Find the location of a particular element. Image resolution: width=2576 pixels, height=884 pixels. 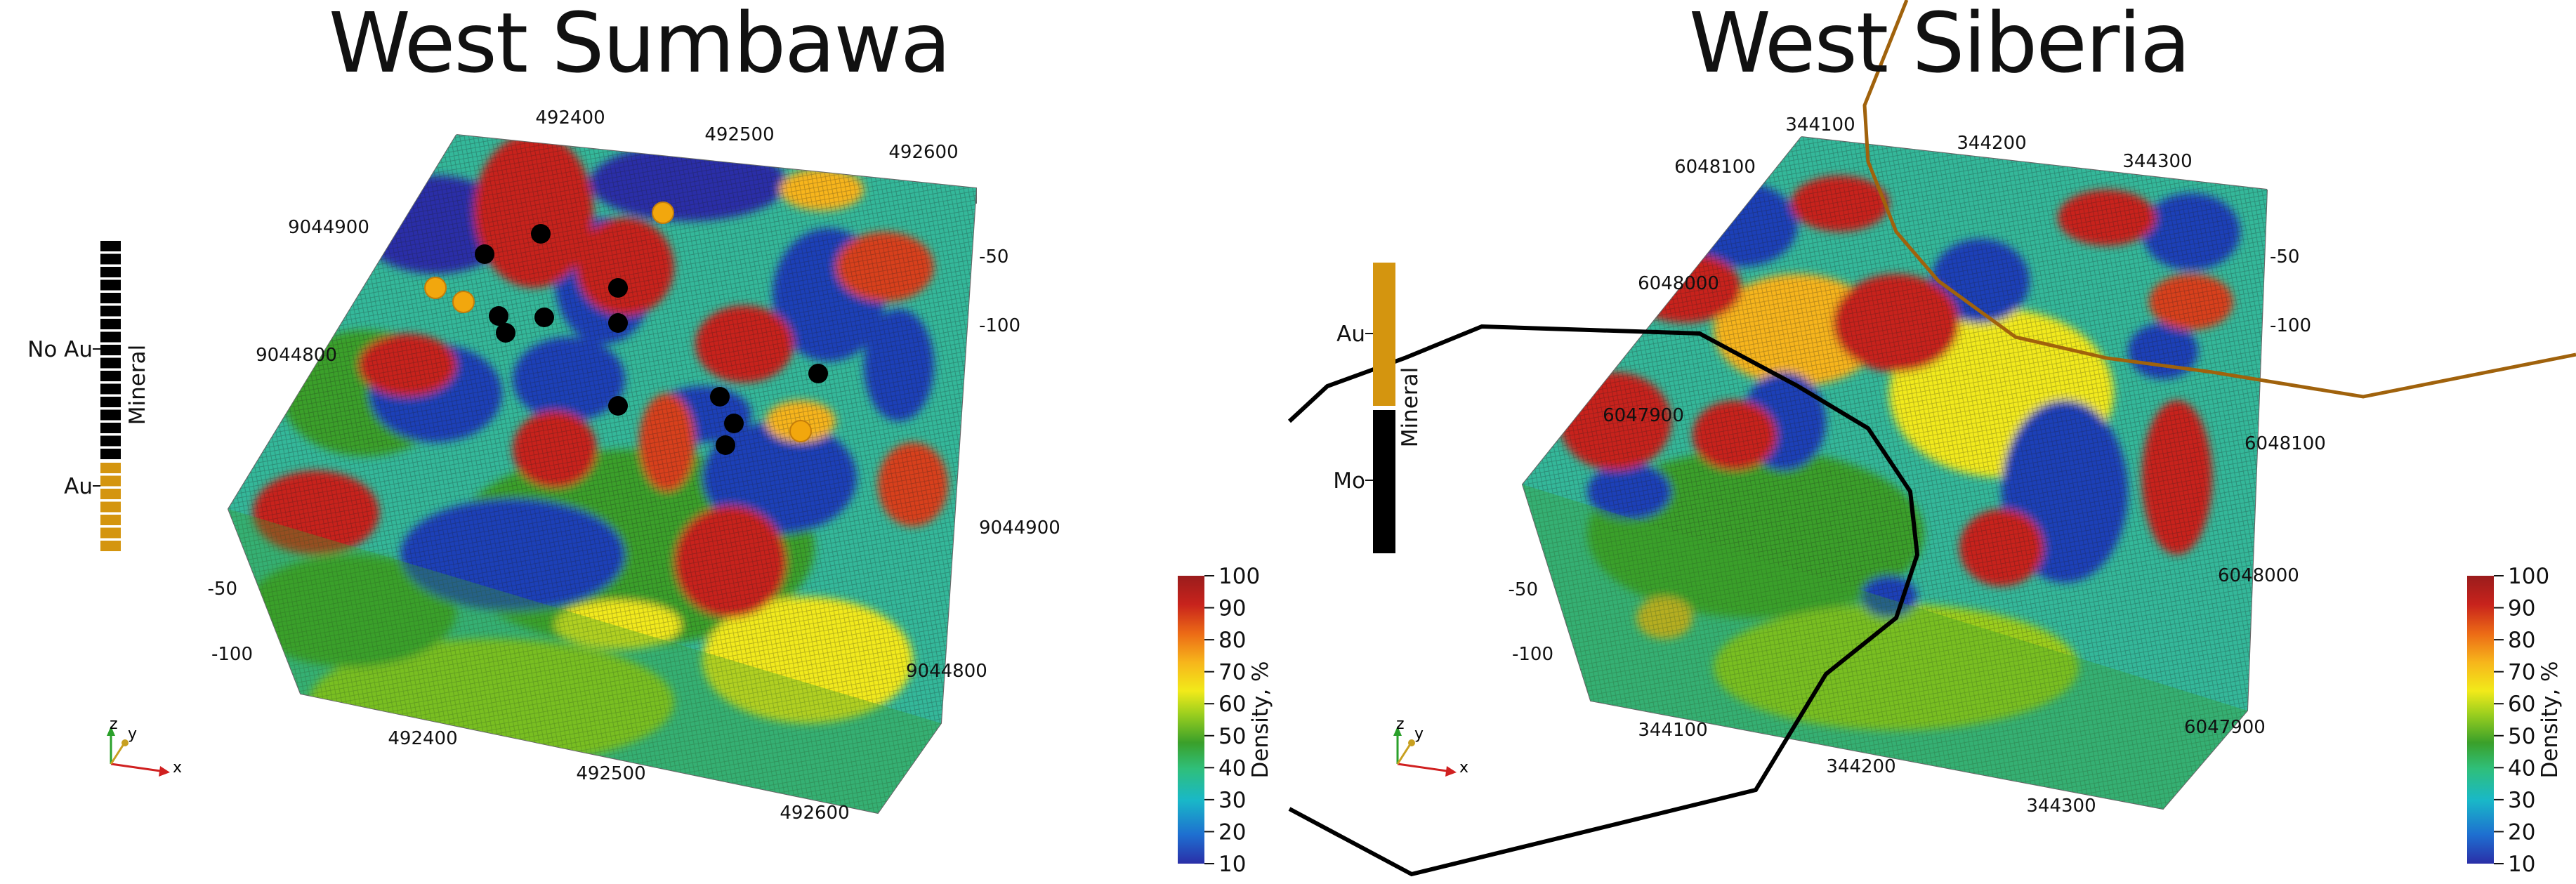

panel-title-west-sumbawa: West Sumbawa is located at coordinates (640, 45).